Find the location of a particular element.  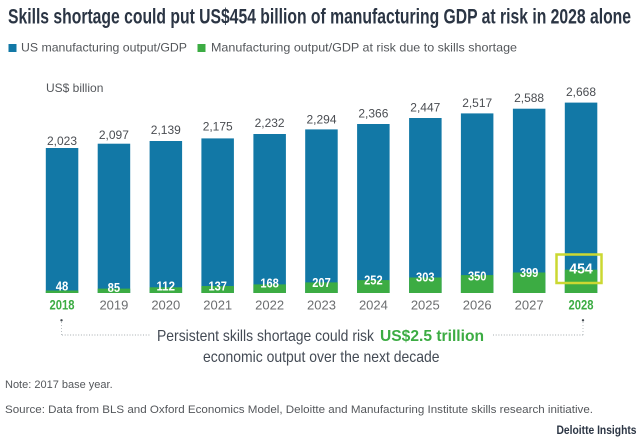

svg-text: 2021 is located at coordinates (217, 305).